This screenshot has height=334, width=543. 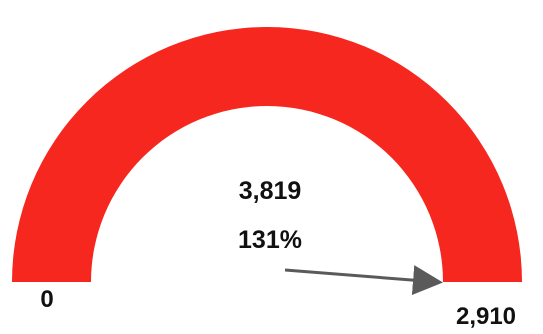 I want to click on gauge-max-label: 2,910, so click(x=486, y=316).